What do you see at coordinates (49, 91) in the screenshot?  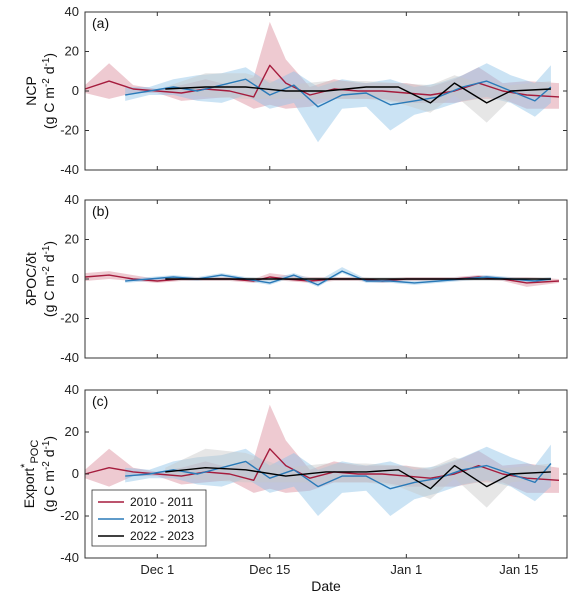 I see `panel-a-ylabel-units: (g C m-2 d-1)` at bounding box center [49, 91].